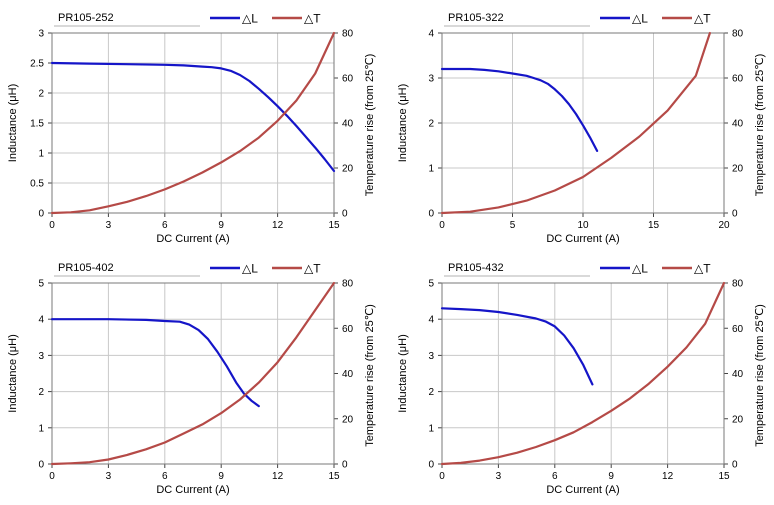  What do you see at coordinates (513, 225) in the screenshot?
I see `x-tick-label: 5` at bounding box center [513, 225].